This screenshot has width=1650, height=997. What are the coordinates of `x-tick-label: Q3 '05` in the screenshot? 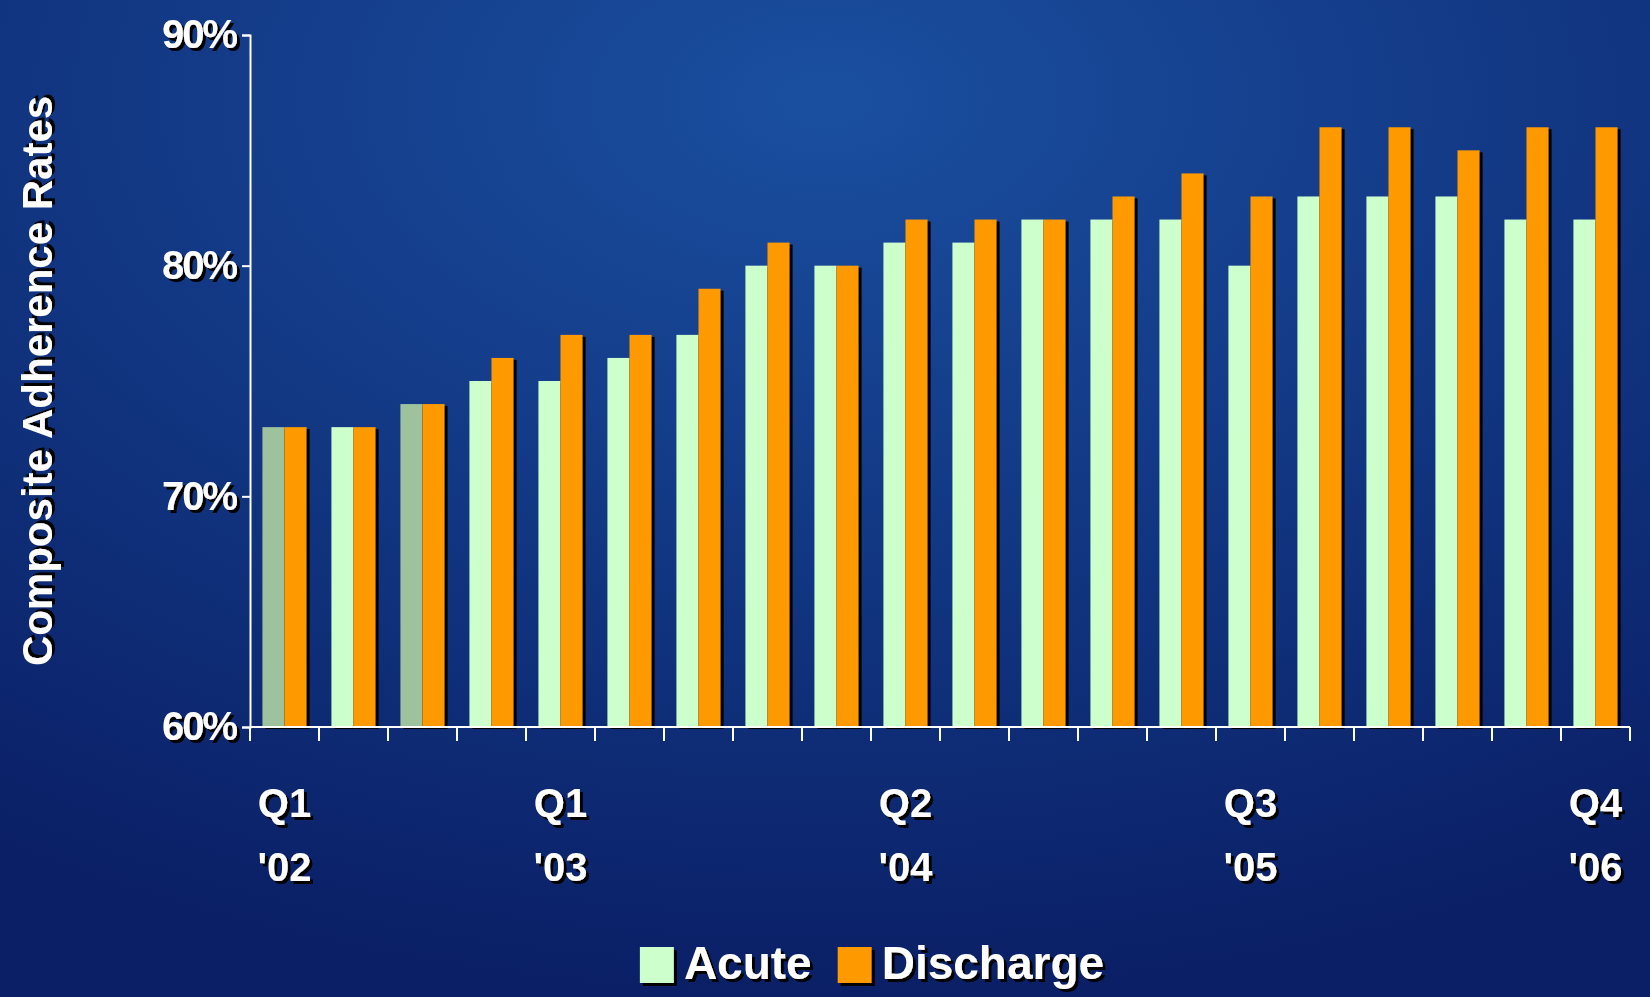 It's located at (1250, 835).